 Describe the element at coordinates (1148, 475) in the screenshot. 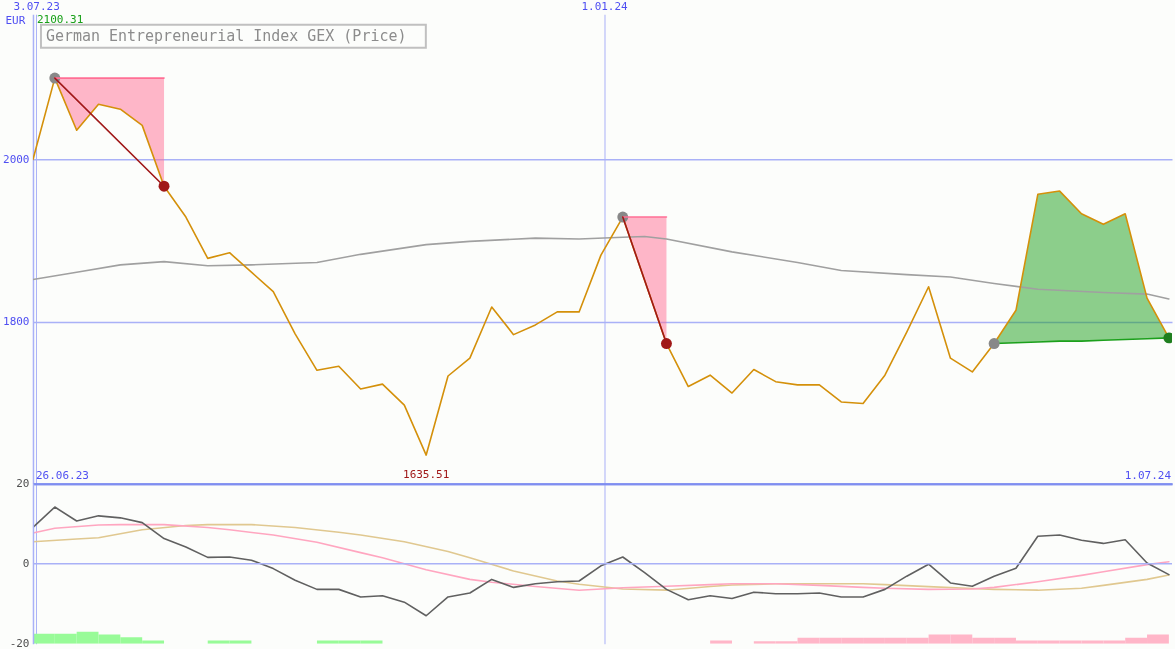

I see `annotation: 1.07.24` at that location.